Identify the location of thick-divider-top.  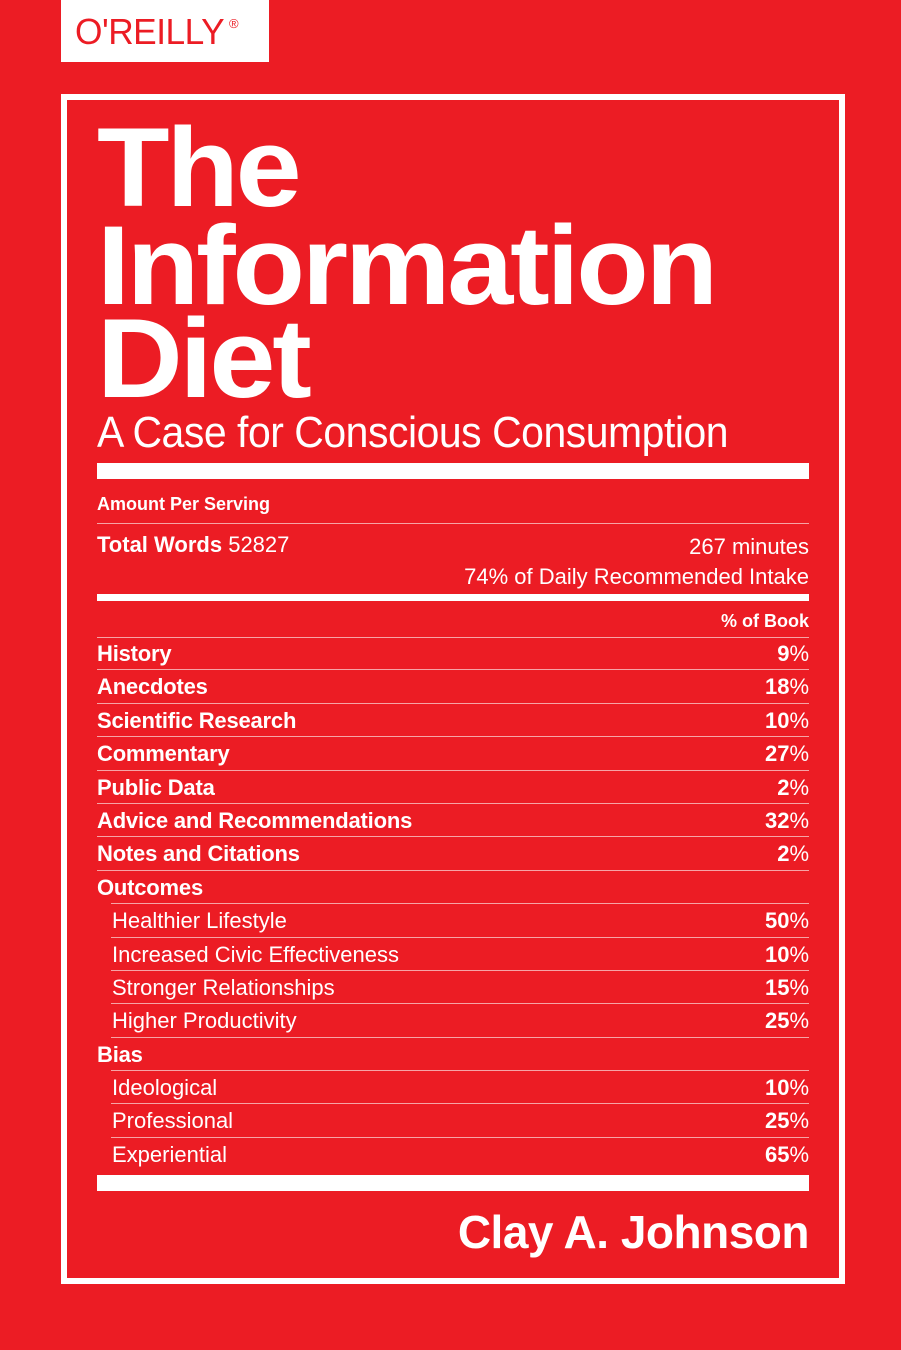
(453, 471).